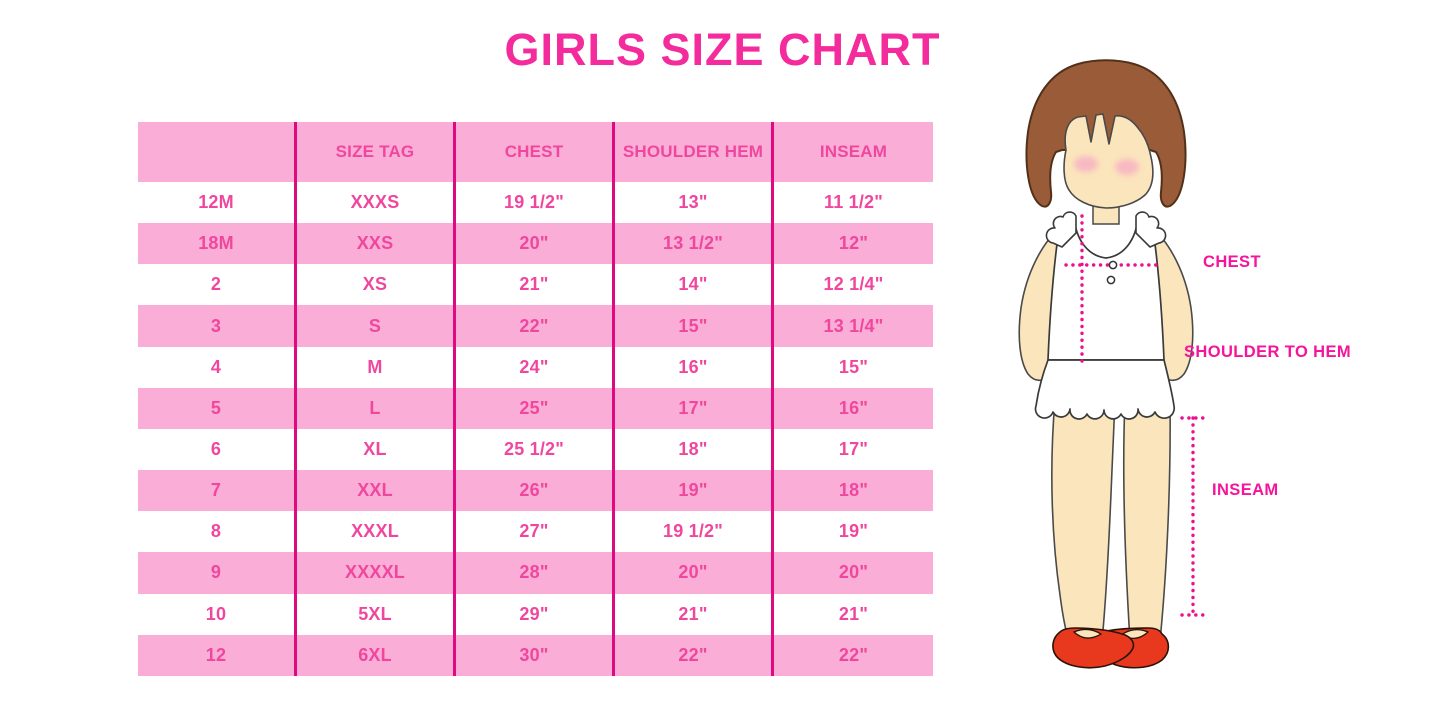 This screenshot has height=723, width=1445. I want to click on table-header-blank, so click(217, 152).